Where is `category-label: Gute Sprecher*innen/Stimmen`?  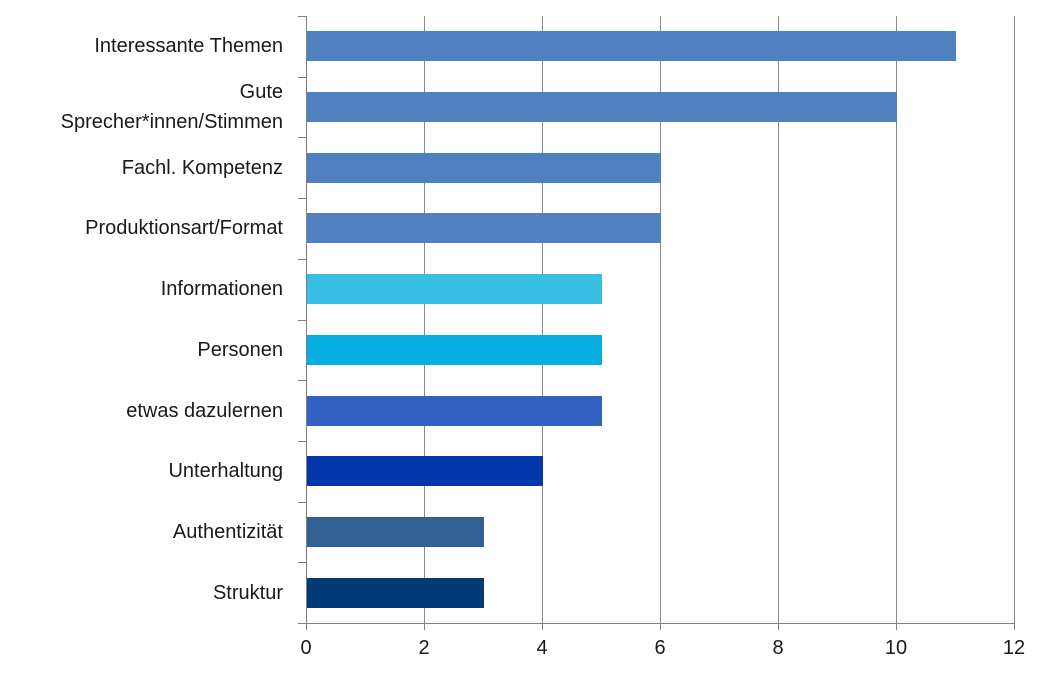 category-label: Gute Sprecher*innen/Stimmen is located at coordinates (171, 107).